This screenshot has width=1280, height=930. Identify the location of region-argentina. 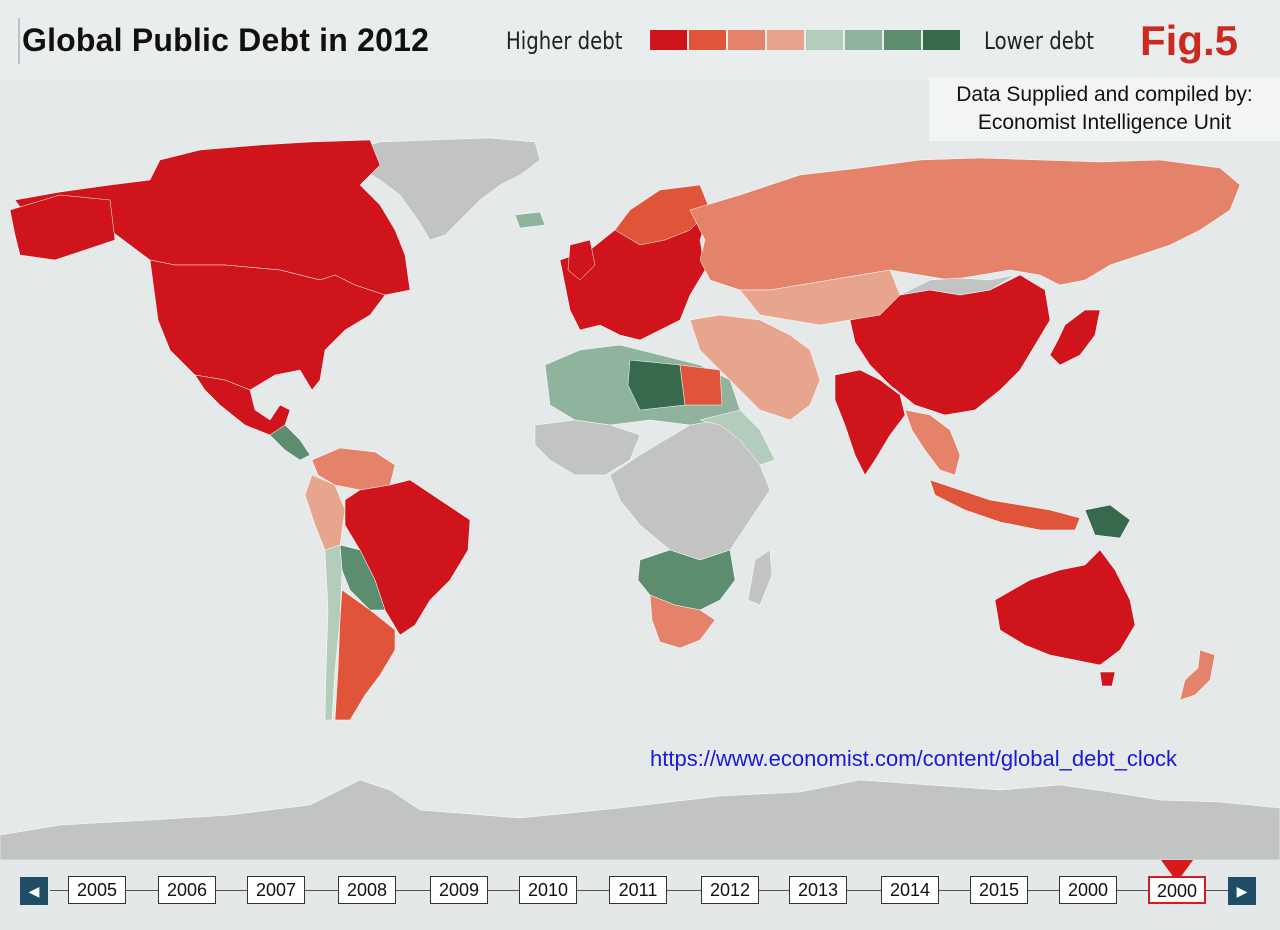
(365, 655).